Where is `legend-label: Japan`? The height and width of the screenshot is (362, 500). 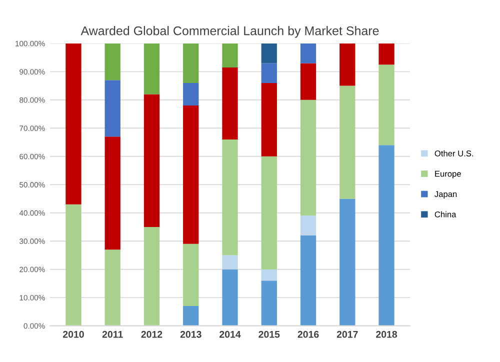
legend-label: Japan is located at coordinates (445, 195).